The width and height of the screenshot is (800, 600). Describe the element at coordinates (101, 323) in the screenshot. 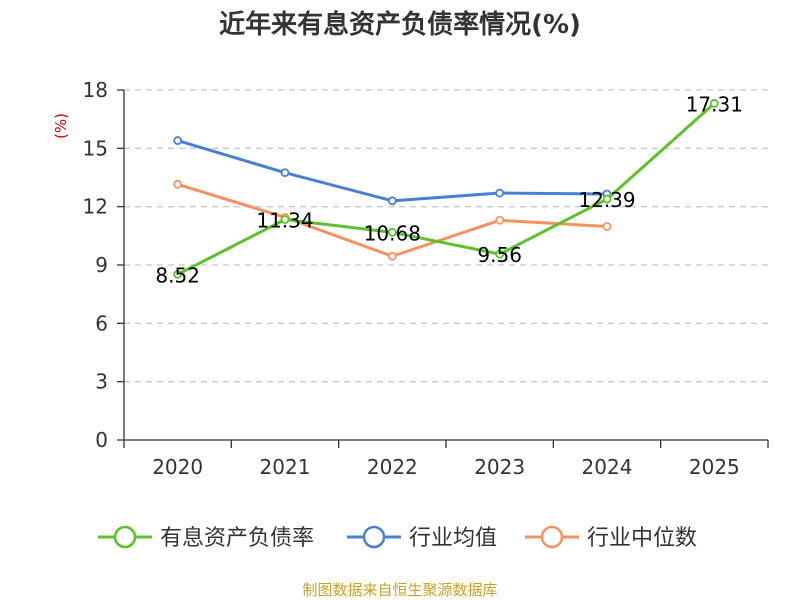

I see `y-tick-label: 6` at that location.